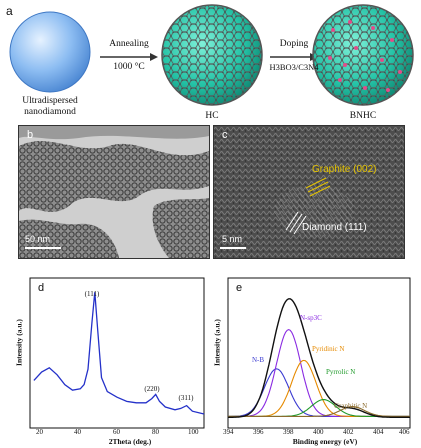 The width and height of the screenshot is (421, 448). What do you see at coordinates (116, 432) in the screenshot?
I see `xrd-xtick: 60` at bounding box center [116, 432].